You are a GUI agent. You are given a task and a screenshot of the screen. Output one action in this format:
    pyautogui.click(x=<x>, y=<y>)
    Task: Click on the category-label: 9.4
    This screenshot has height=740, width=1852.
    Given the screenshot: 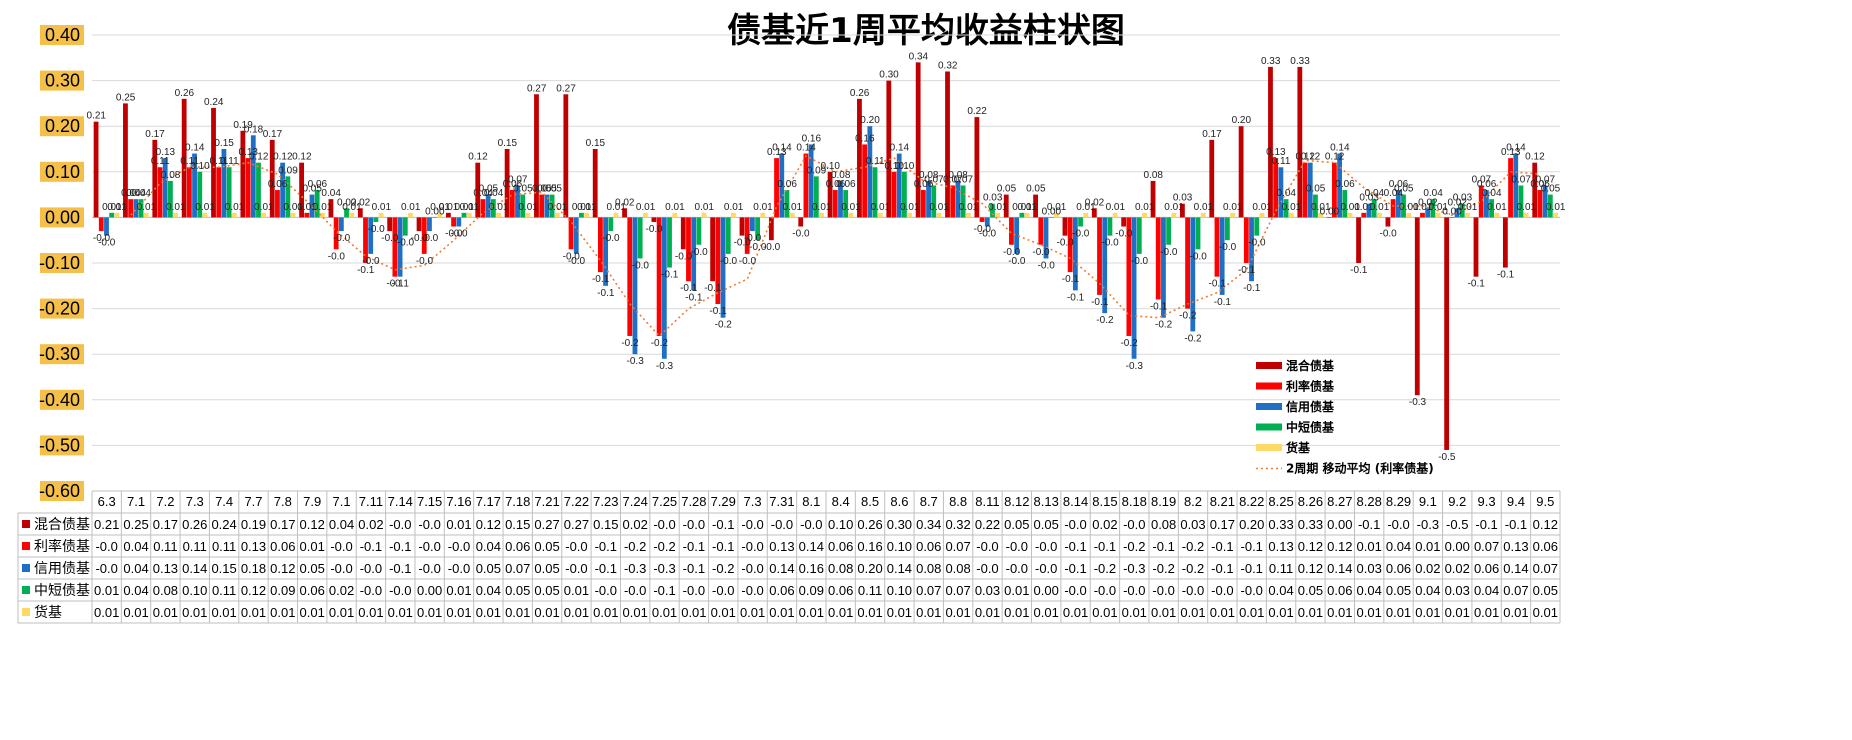 What is the action you would take?
    pyautogui.click(x=1516, y=501)
    